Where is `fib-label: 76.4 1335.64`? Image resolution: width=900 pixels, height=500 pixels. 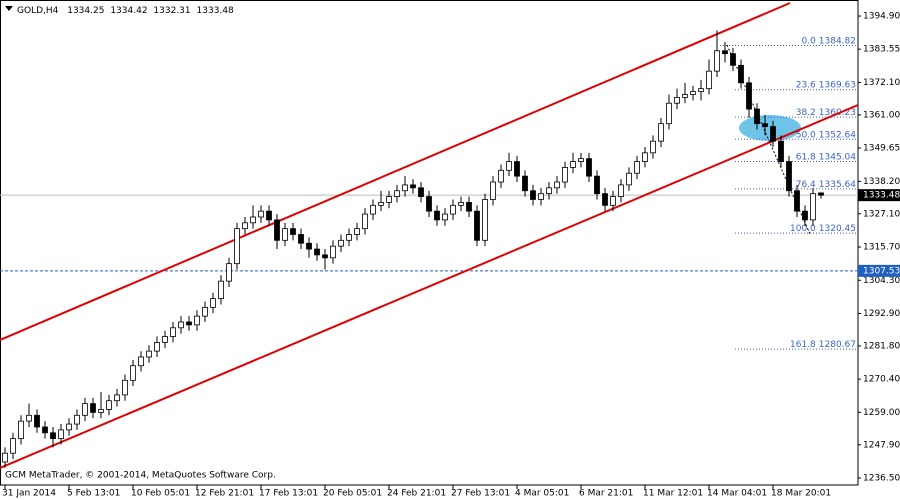
fib-label: 76.4 1335.64 is located at coordinates (826, 184).